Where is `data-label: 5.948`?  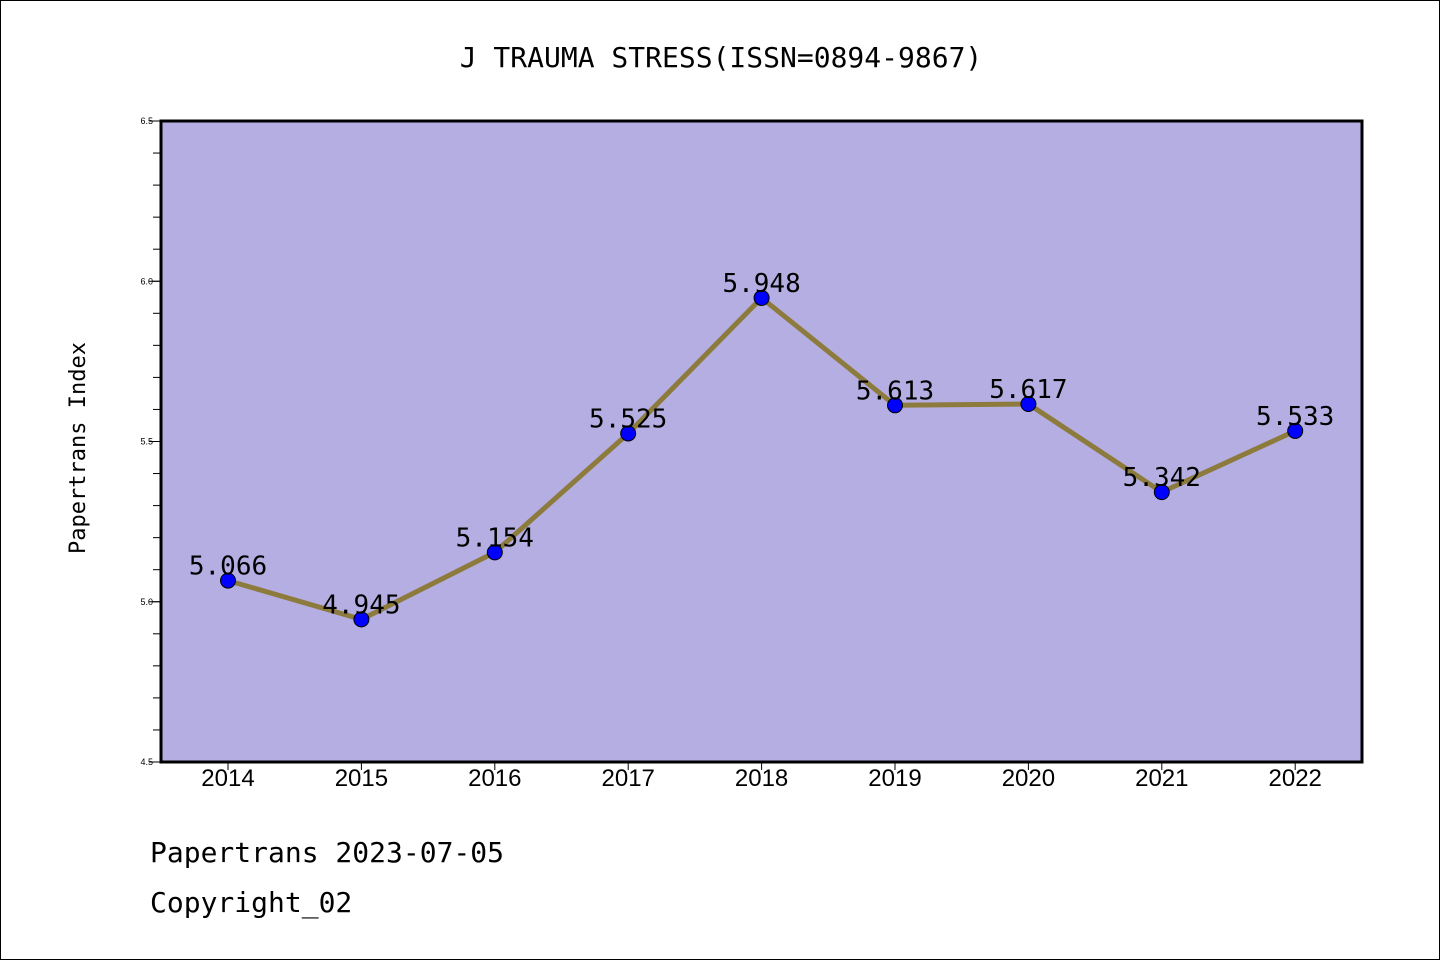 data-label: 5.948 is located at coordinates (761, 284).